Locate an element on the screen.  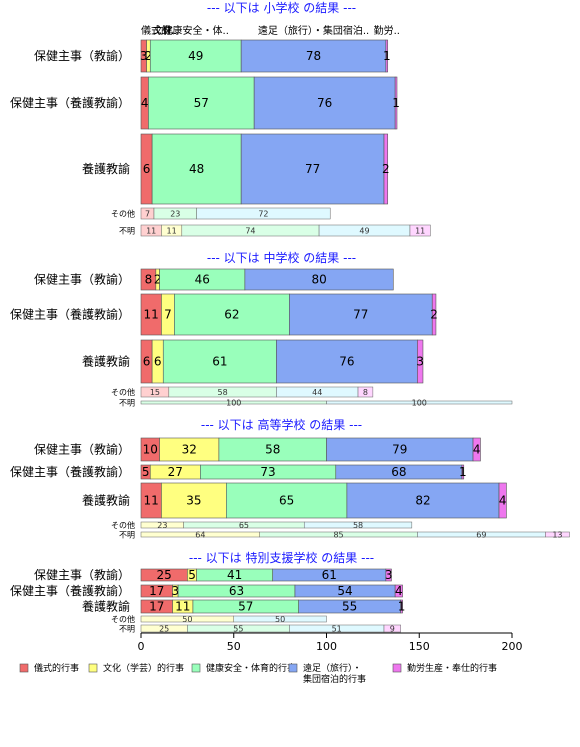
data-label: 44 is located at coordinates (317, 392).